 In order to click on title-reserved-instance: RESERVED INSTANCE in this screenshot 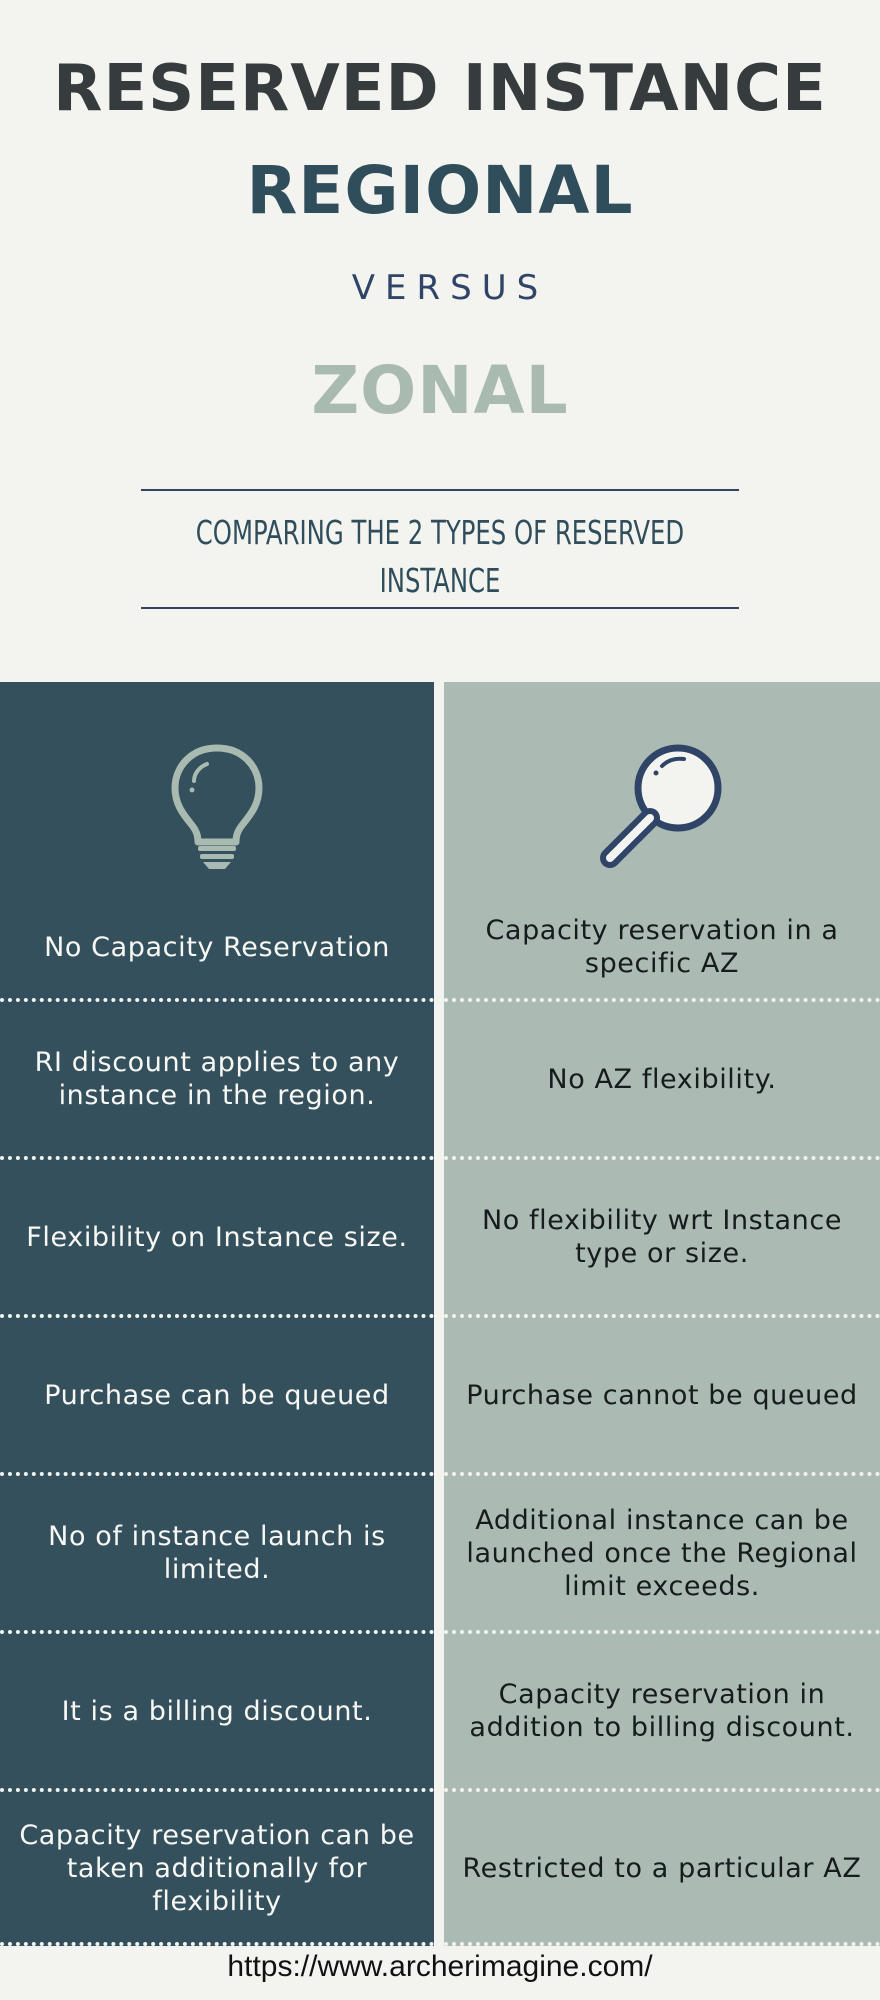, I will do `click(440, 89)`.